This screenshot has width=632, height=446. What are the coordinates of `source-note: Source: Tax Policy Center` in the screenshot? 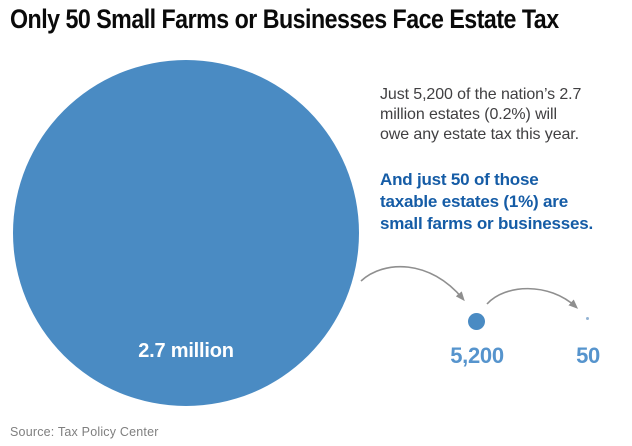 It's located at (84, 432).